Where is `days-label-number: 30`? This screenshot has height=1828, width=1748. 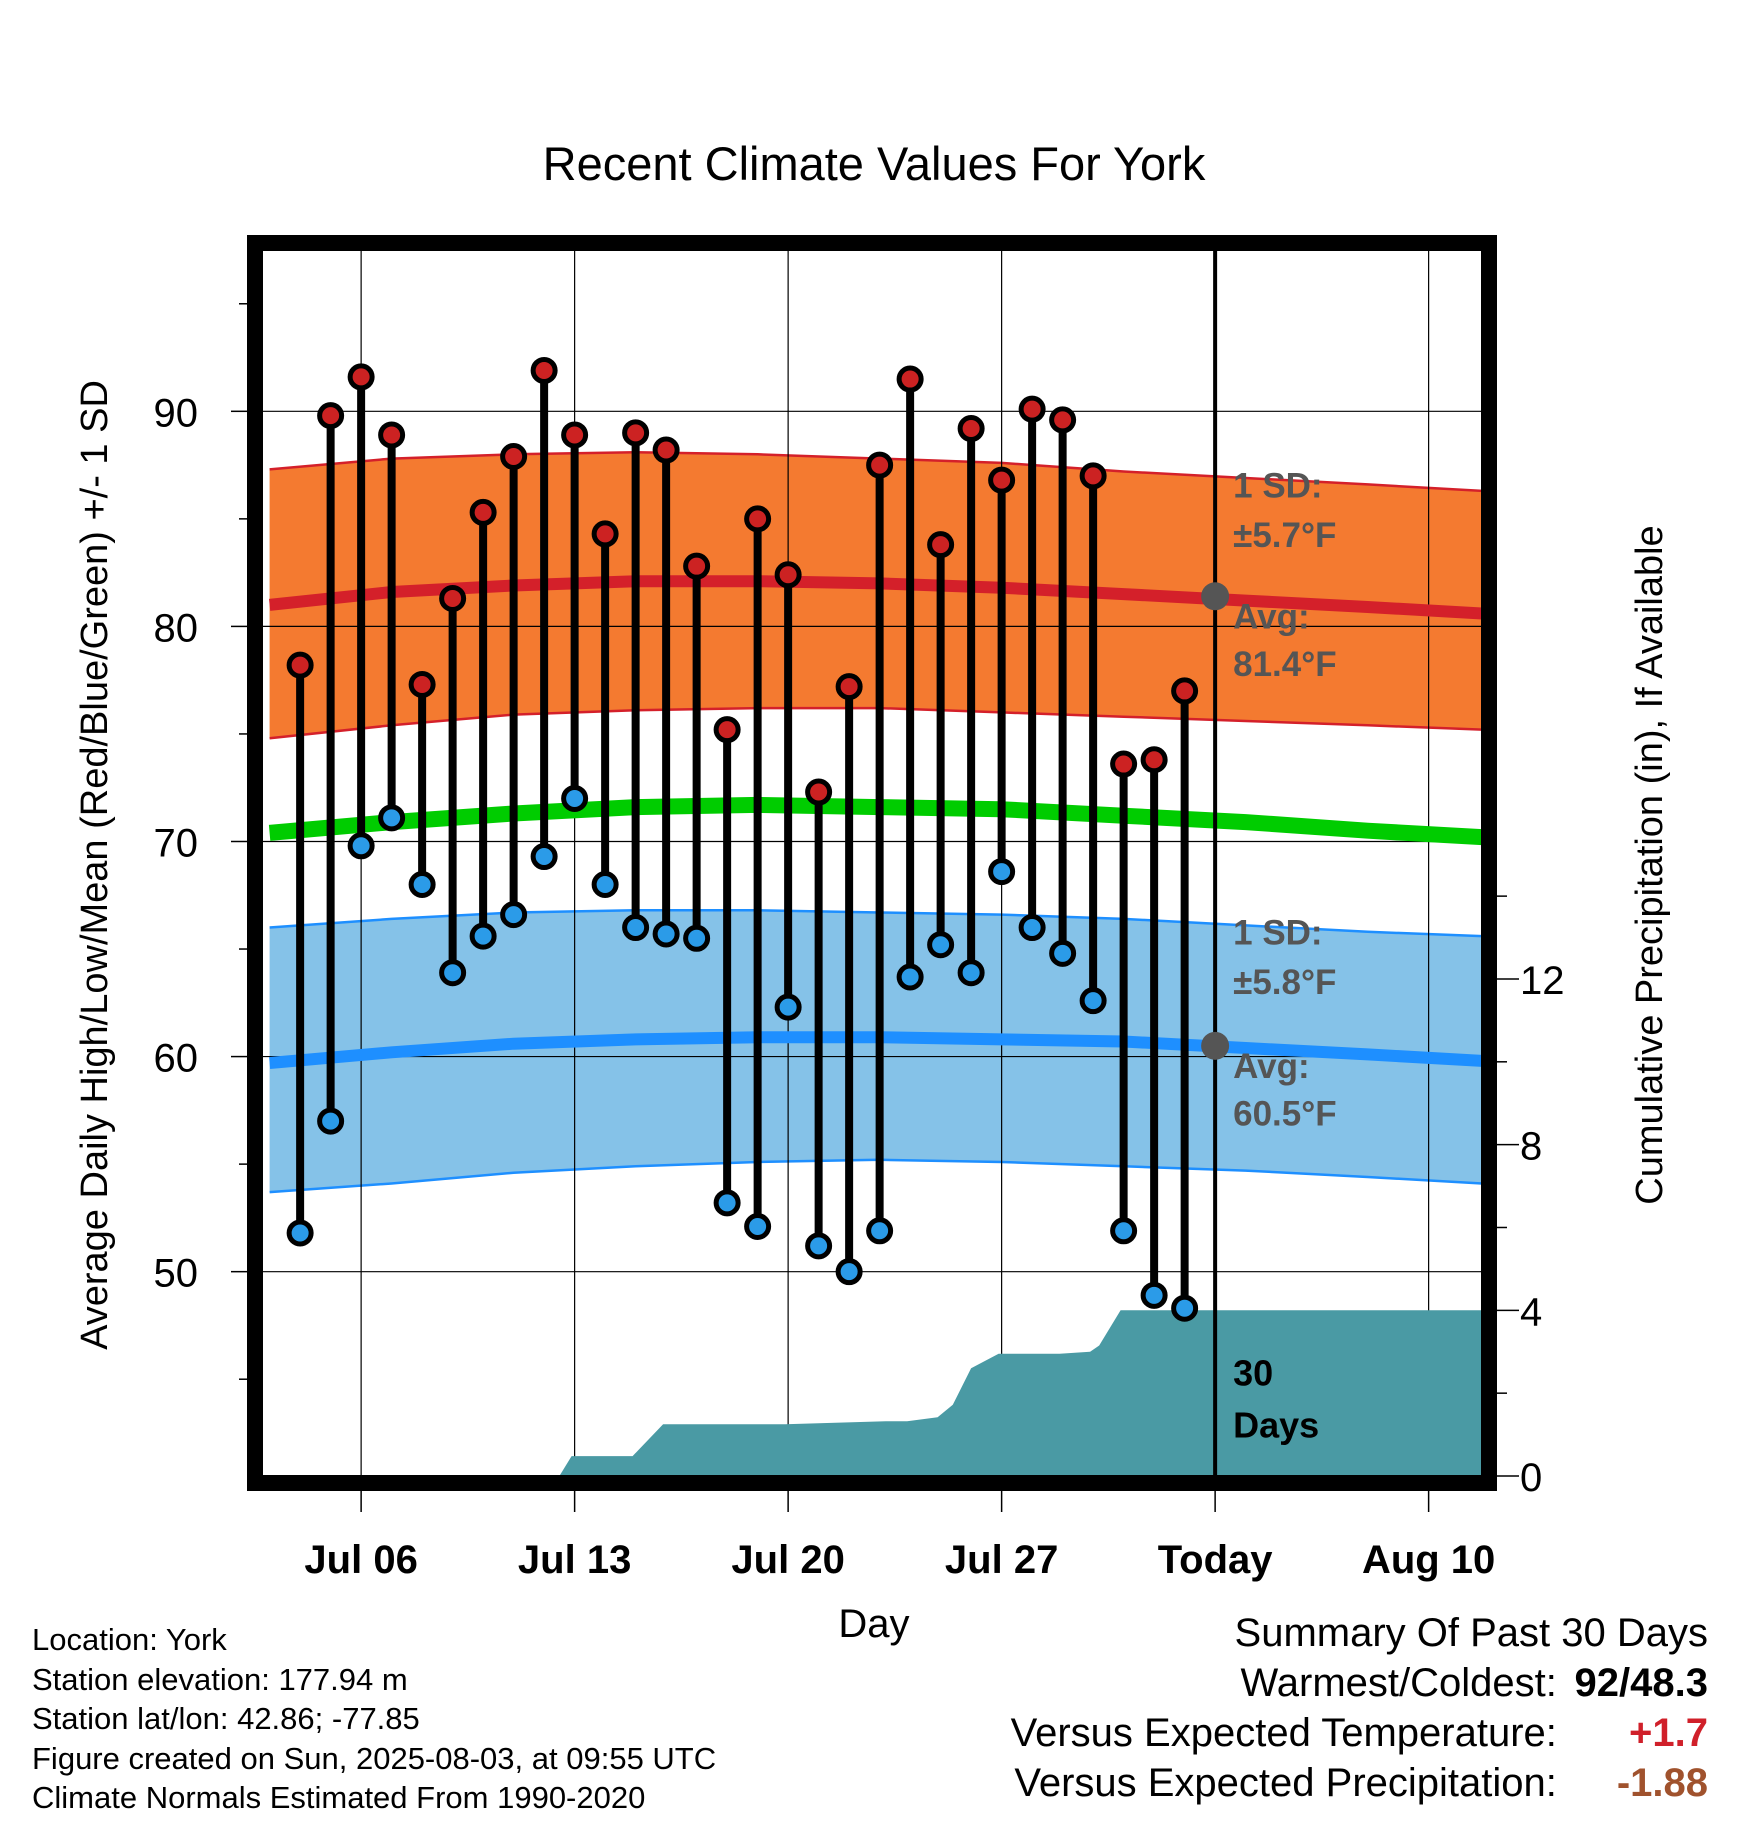
days-label-number: 30 is located at coordinates (1253, 1373).